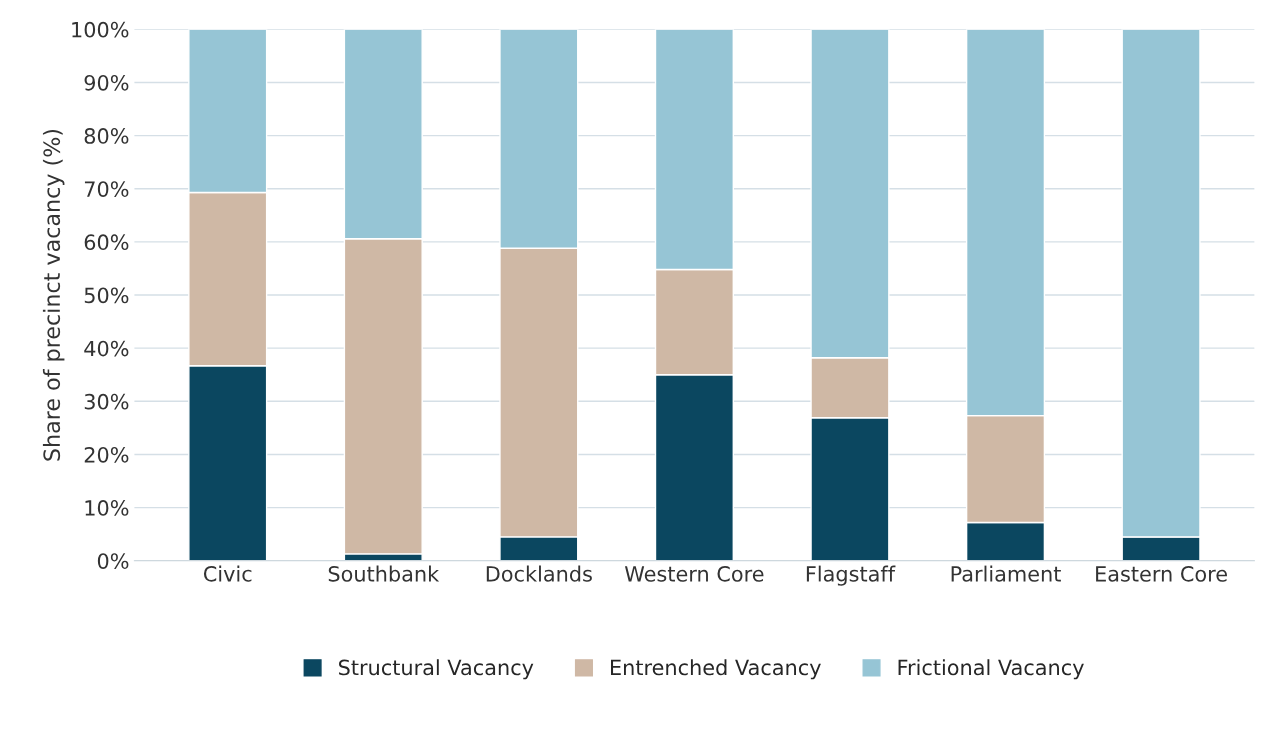 This screenshot has height=733, width=1280. Describe the element at coordinates (106, 189) in the screenshot. I see `y-tick-label: 70%` at that location.